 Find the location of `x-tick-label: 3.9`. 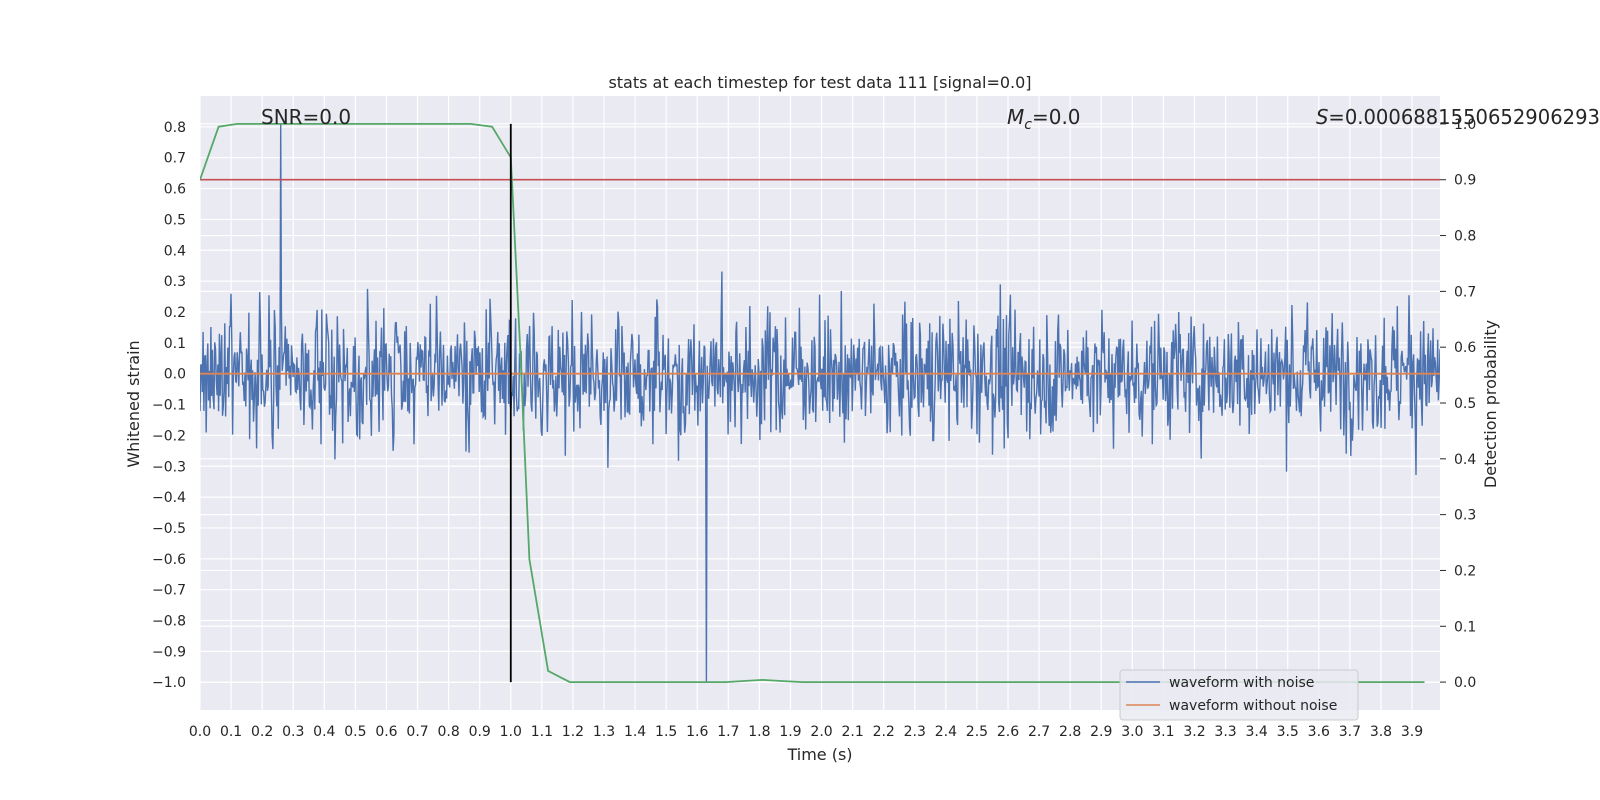

x-tick-label: 3.9 is located at coordinates (1412, 732).